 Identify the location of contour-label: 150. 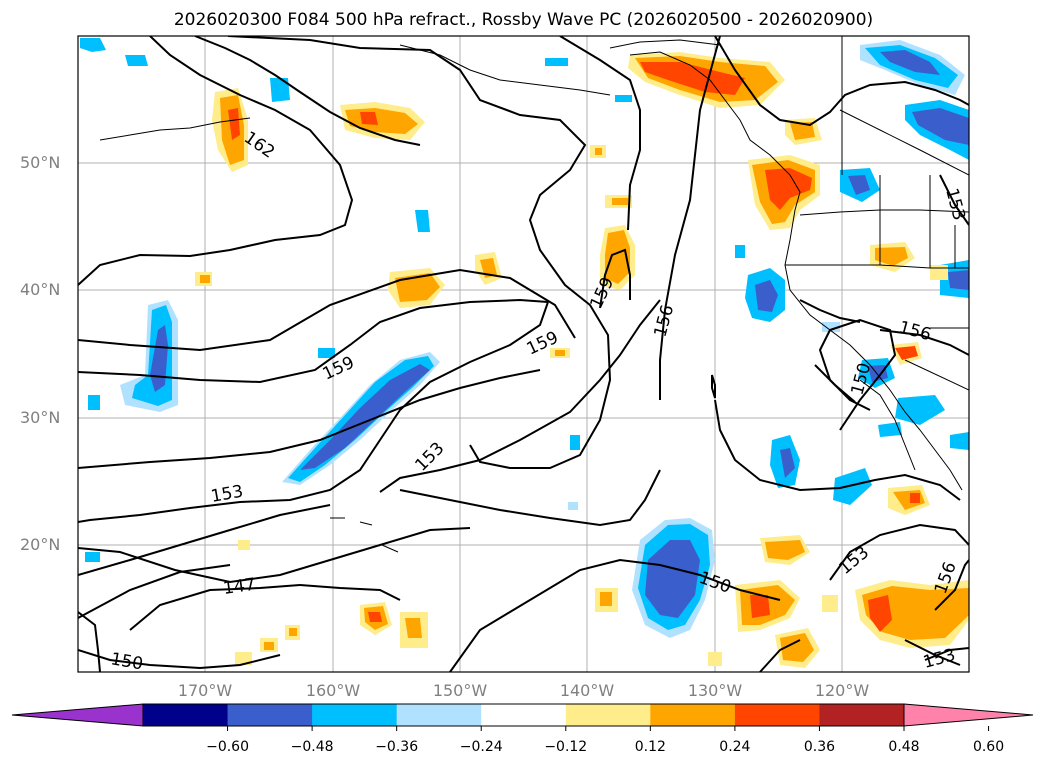
(126, 661).